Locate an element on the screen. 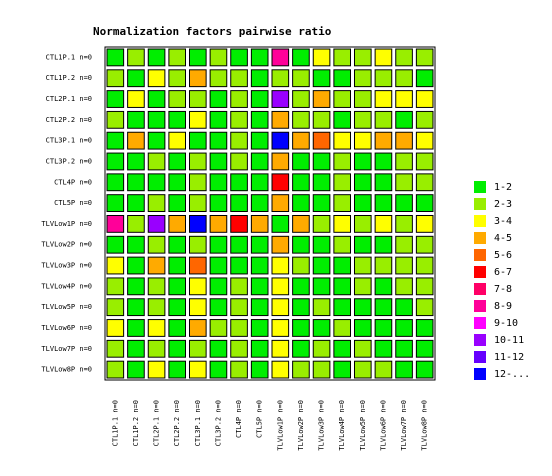 This screenshot has height=476, width=552. row-label: TLVLow3P n=0 is located at coordinates (66, 266).